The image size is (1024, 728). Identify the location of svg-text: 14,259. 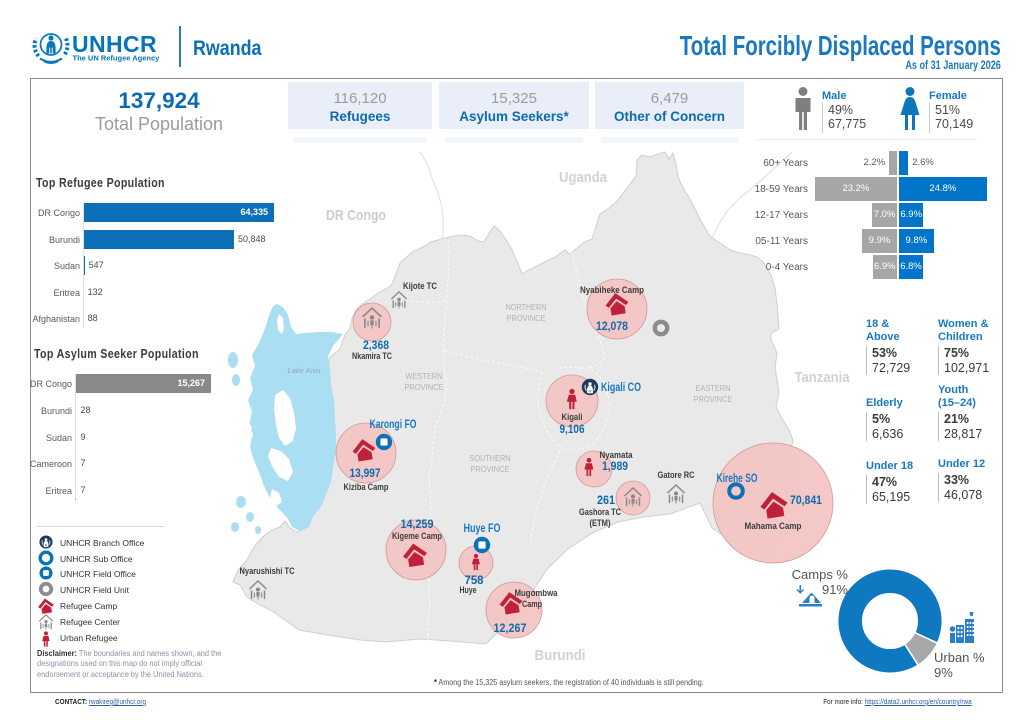
(417, 525).